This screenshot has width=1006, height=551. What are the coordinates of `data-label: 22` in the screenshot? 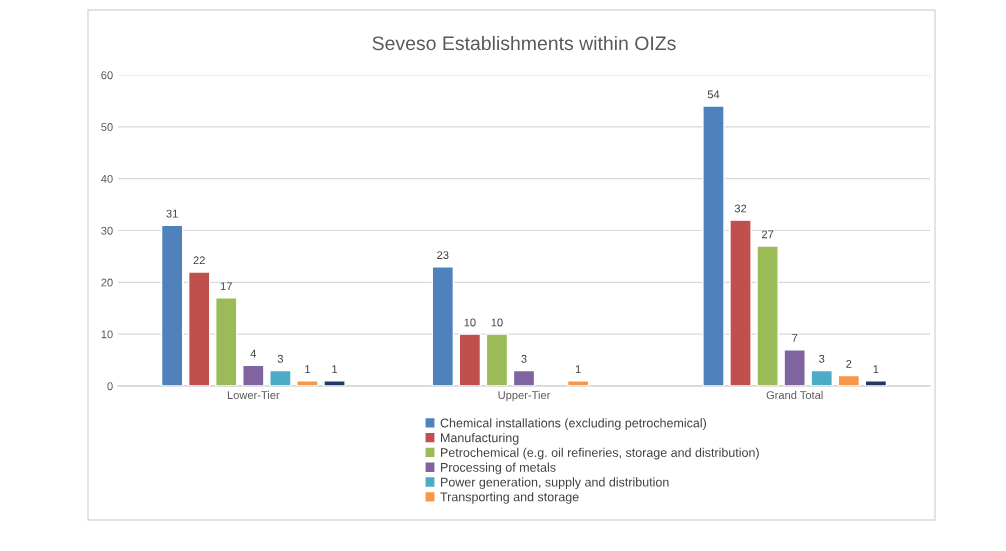 It's located at (199, 260).